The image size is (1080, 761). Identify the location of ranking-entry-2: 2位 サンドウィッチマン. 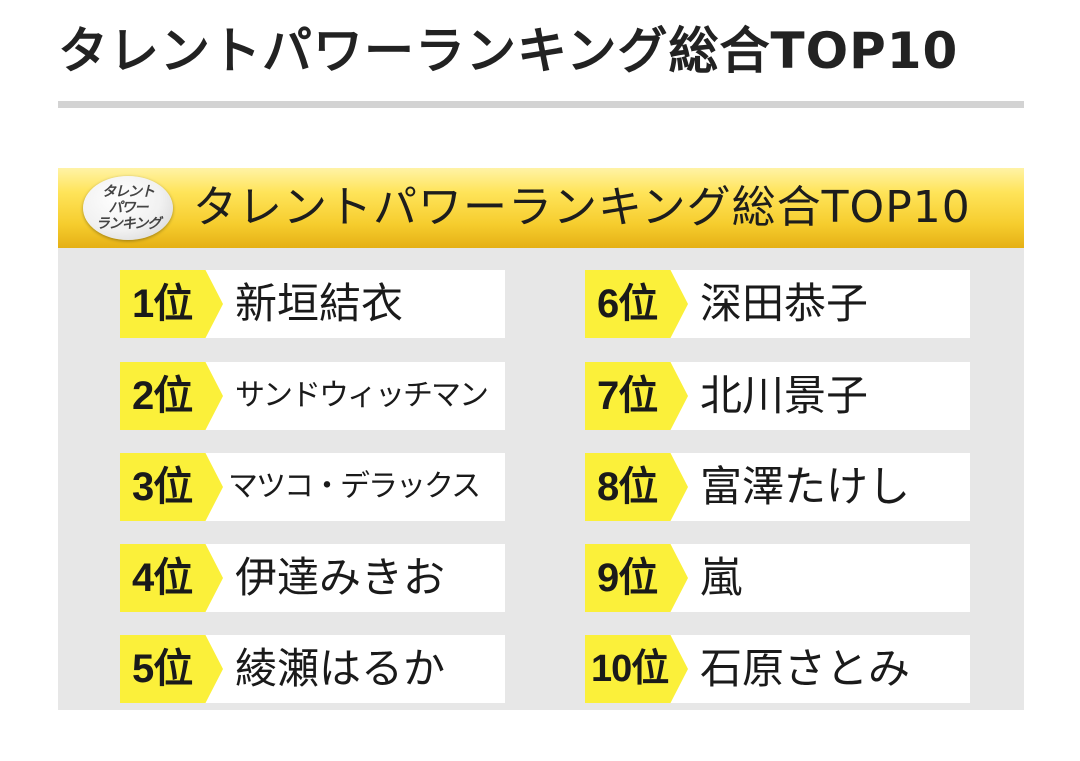
(312, 396).